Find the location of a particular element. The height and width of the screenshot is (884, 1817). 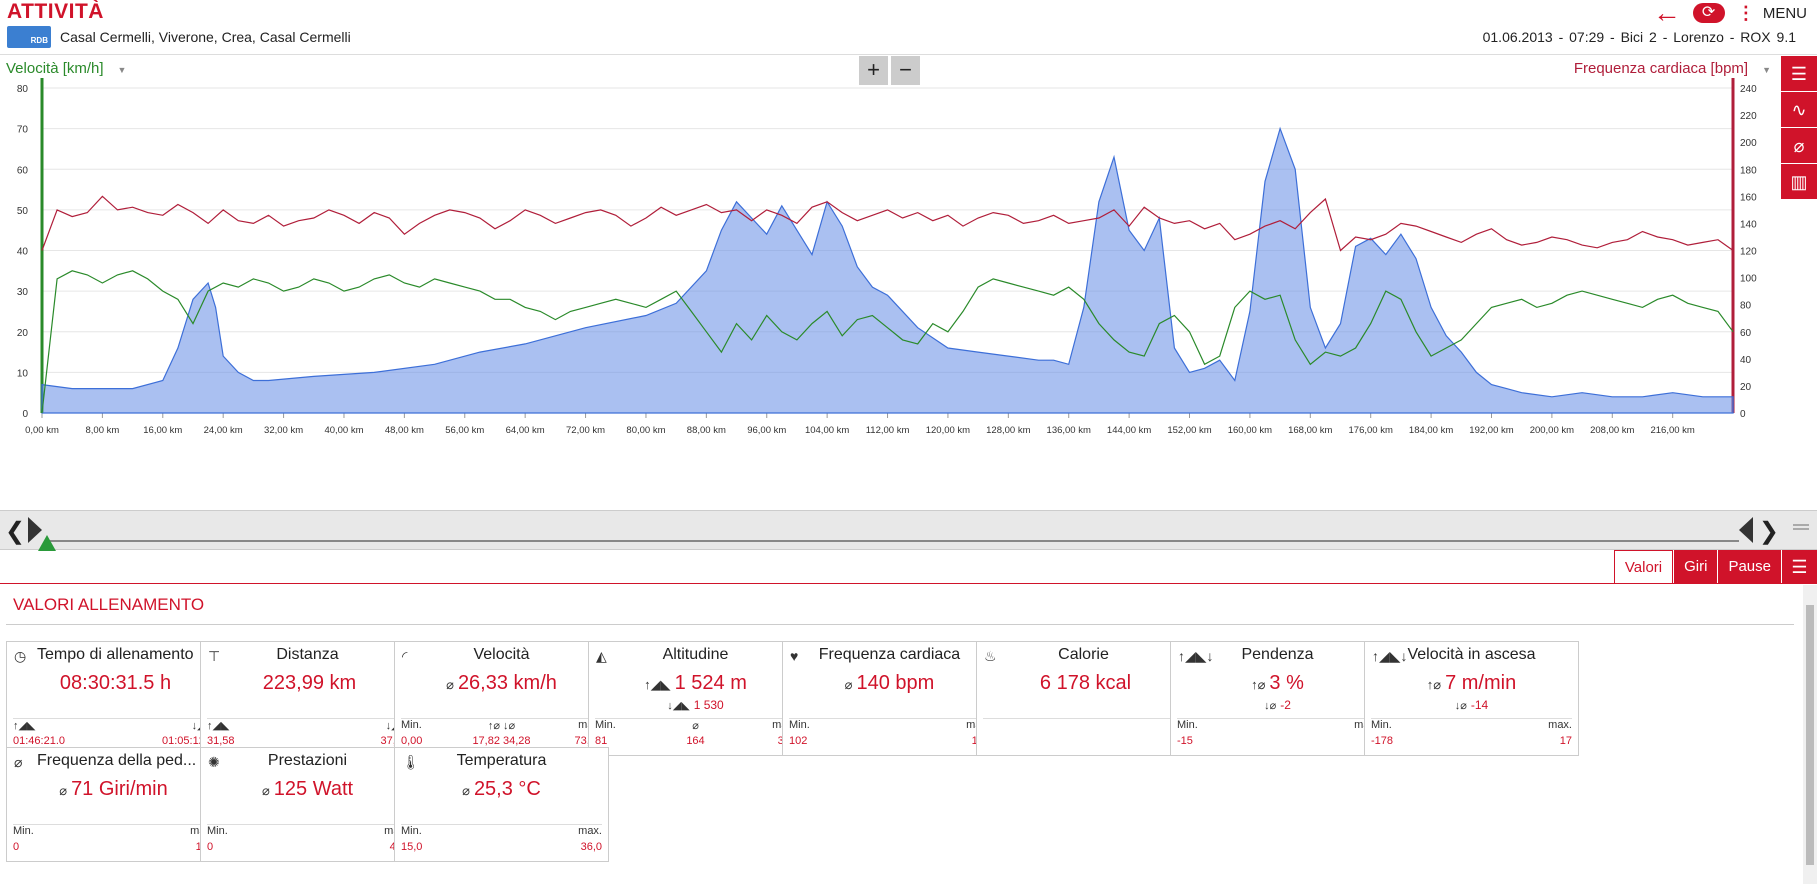

y-right-tick-label: 120 is located at coordinates (1748, 252).